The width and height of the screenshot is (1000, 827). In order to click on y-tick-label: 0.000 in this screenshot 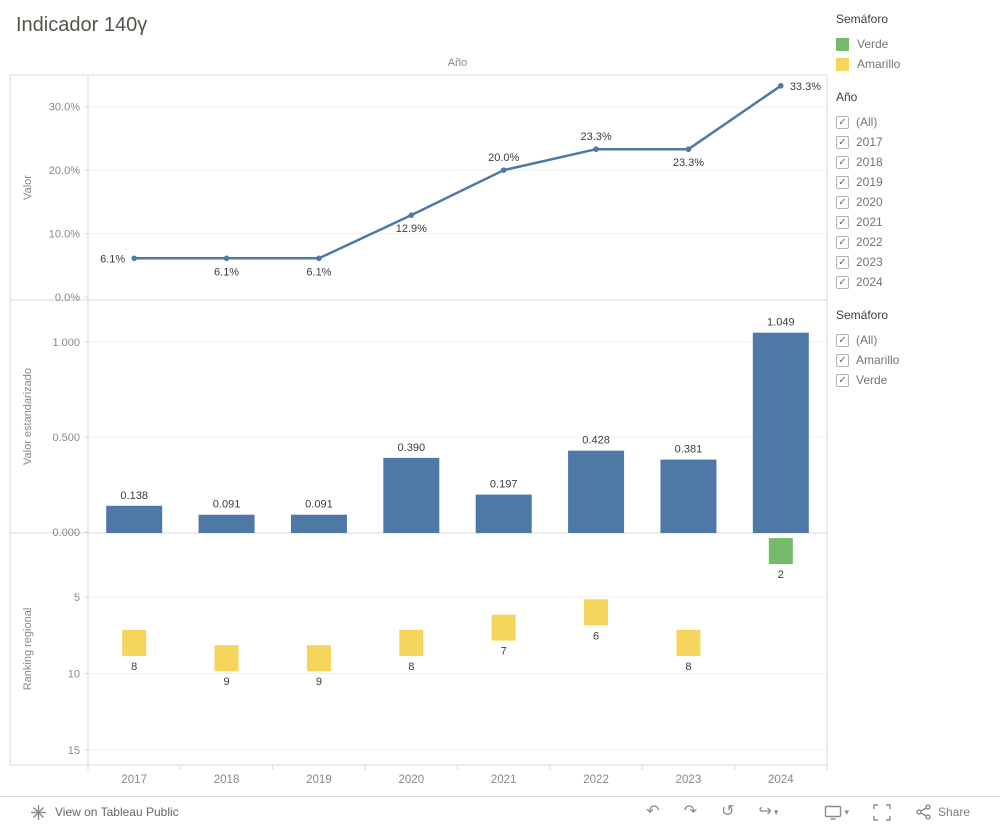, I will do `click(66, 533)`.